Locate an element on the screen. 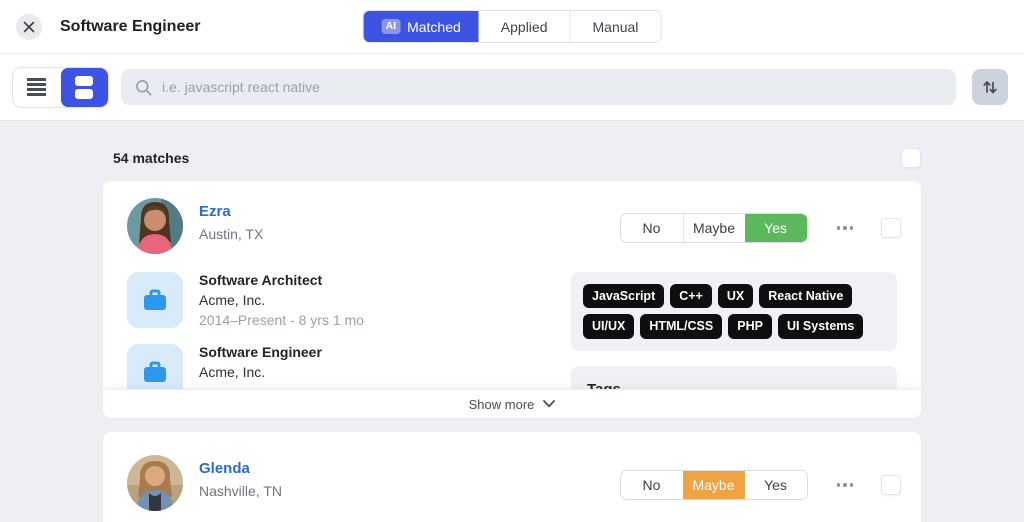 The image size is (1024, 522). tab-matched-label: Matched is located at coordinates (434, 26).